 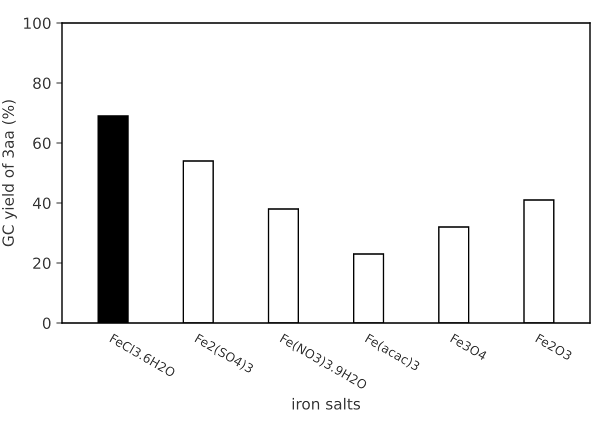 What do you see at coordinates (41, 203) in the screenshot?
I see `y-tick-label: 40` at bounding box center [41, 203].